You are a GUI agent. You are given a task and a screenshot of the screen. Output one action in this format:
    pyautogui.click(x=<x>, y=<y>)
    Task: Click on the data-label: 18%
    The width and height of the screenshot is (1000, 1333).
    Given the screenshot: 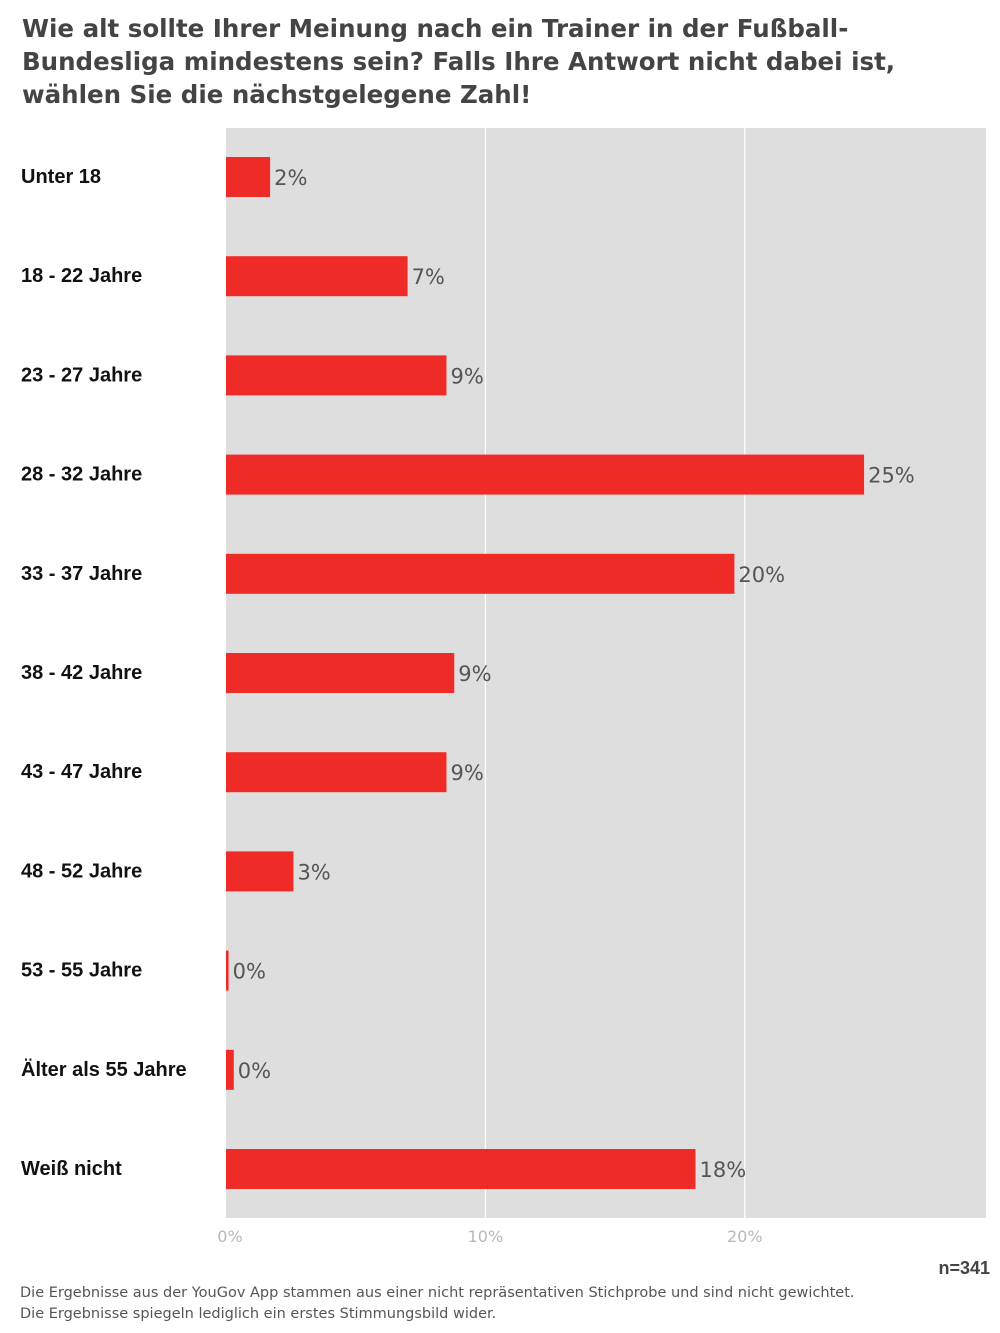 What is the action you would take?
    pyautogui.click(x=722, y=1170)
    